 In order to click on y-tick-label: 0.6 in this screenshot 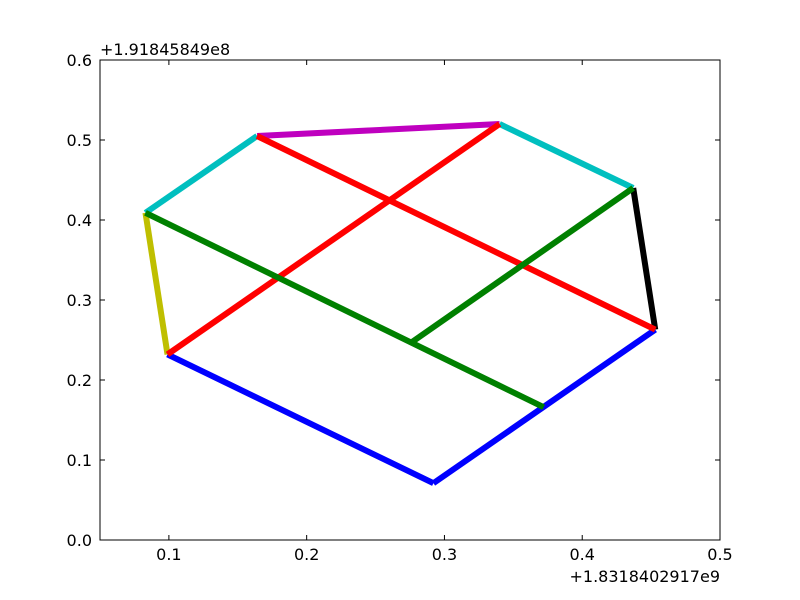, I will do `click(79, 60)`.